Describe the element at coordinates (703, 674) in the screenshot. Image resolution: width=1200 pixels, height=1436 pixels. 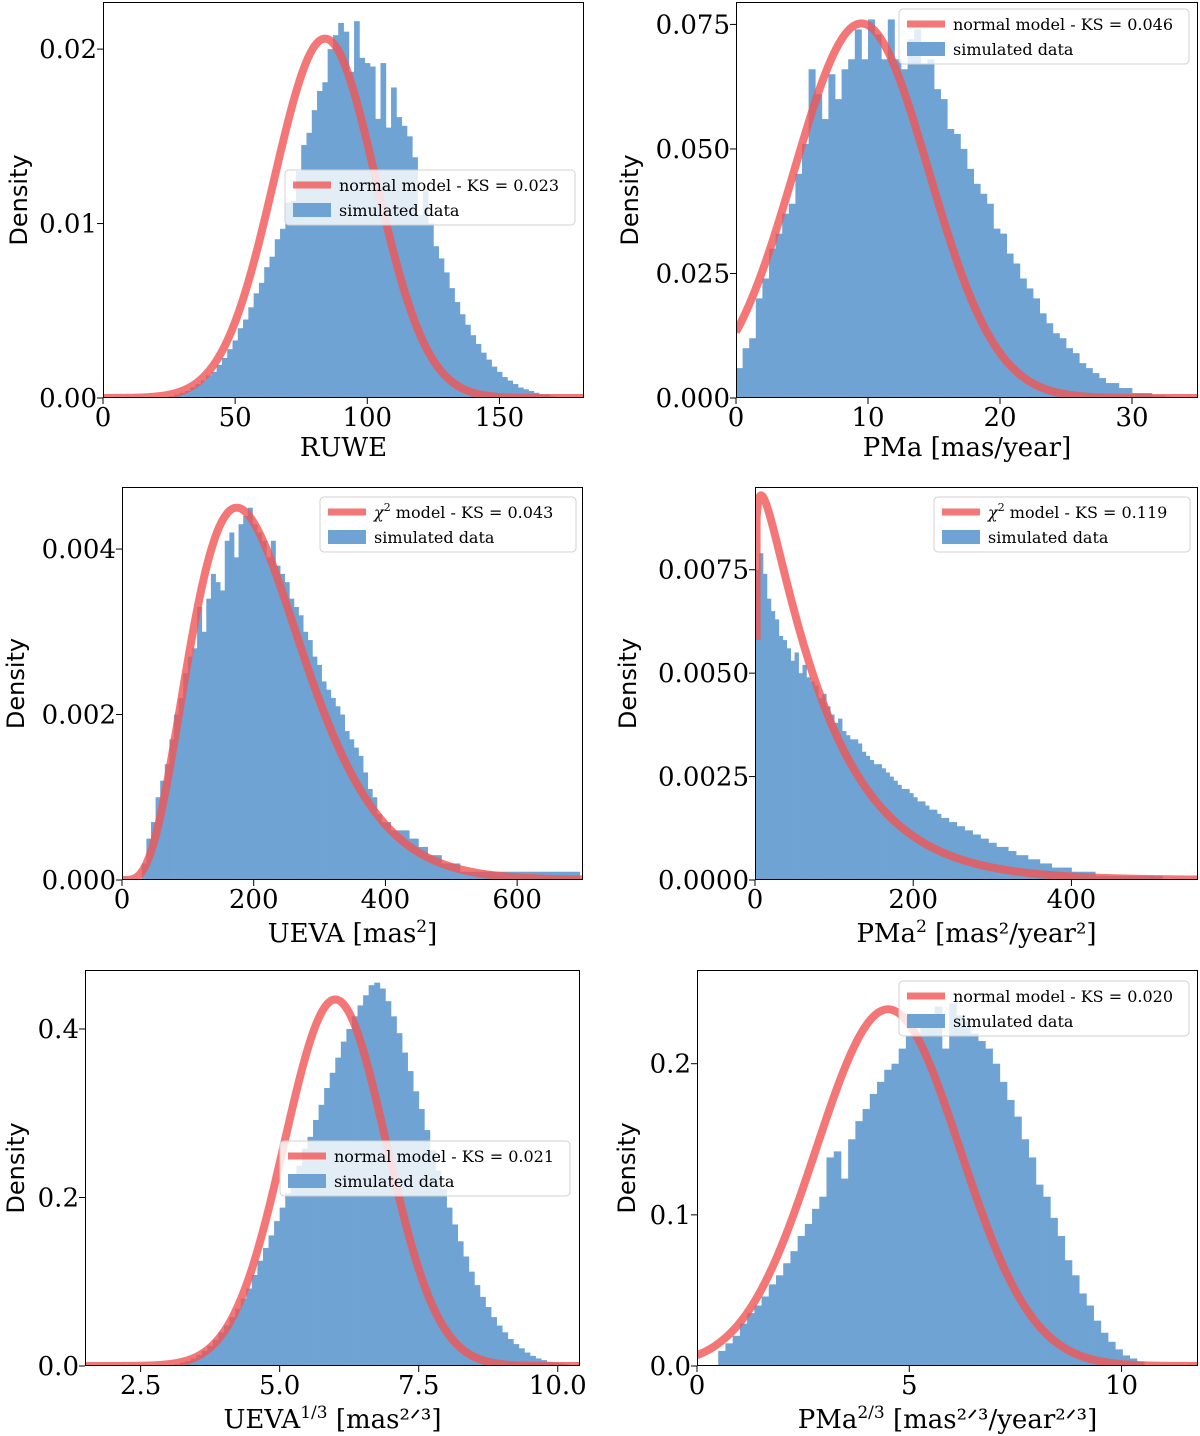
I see `y-tick-label: 0.0050` at that location.